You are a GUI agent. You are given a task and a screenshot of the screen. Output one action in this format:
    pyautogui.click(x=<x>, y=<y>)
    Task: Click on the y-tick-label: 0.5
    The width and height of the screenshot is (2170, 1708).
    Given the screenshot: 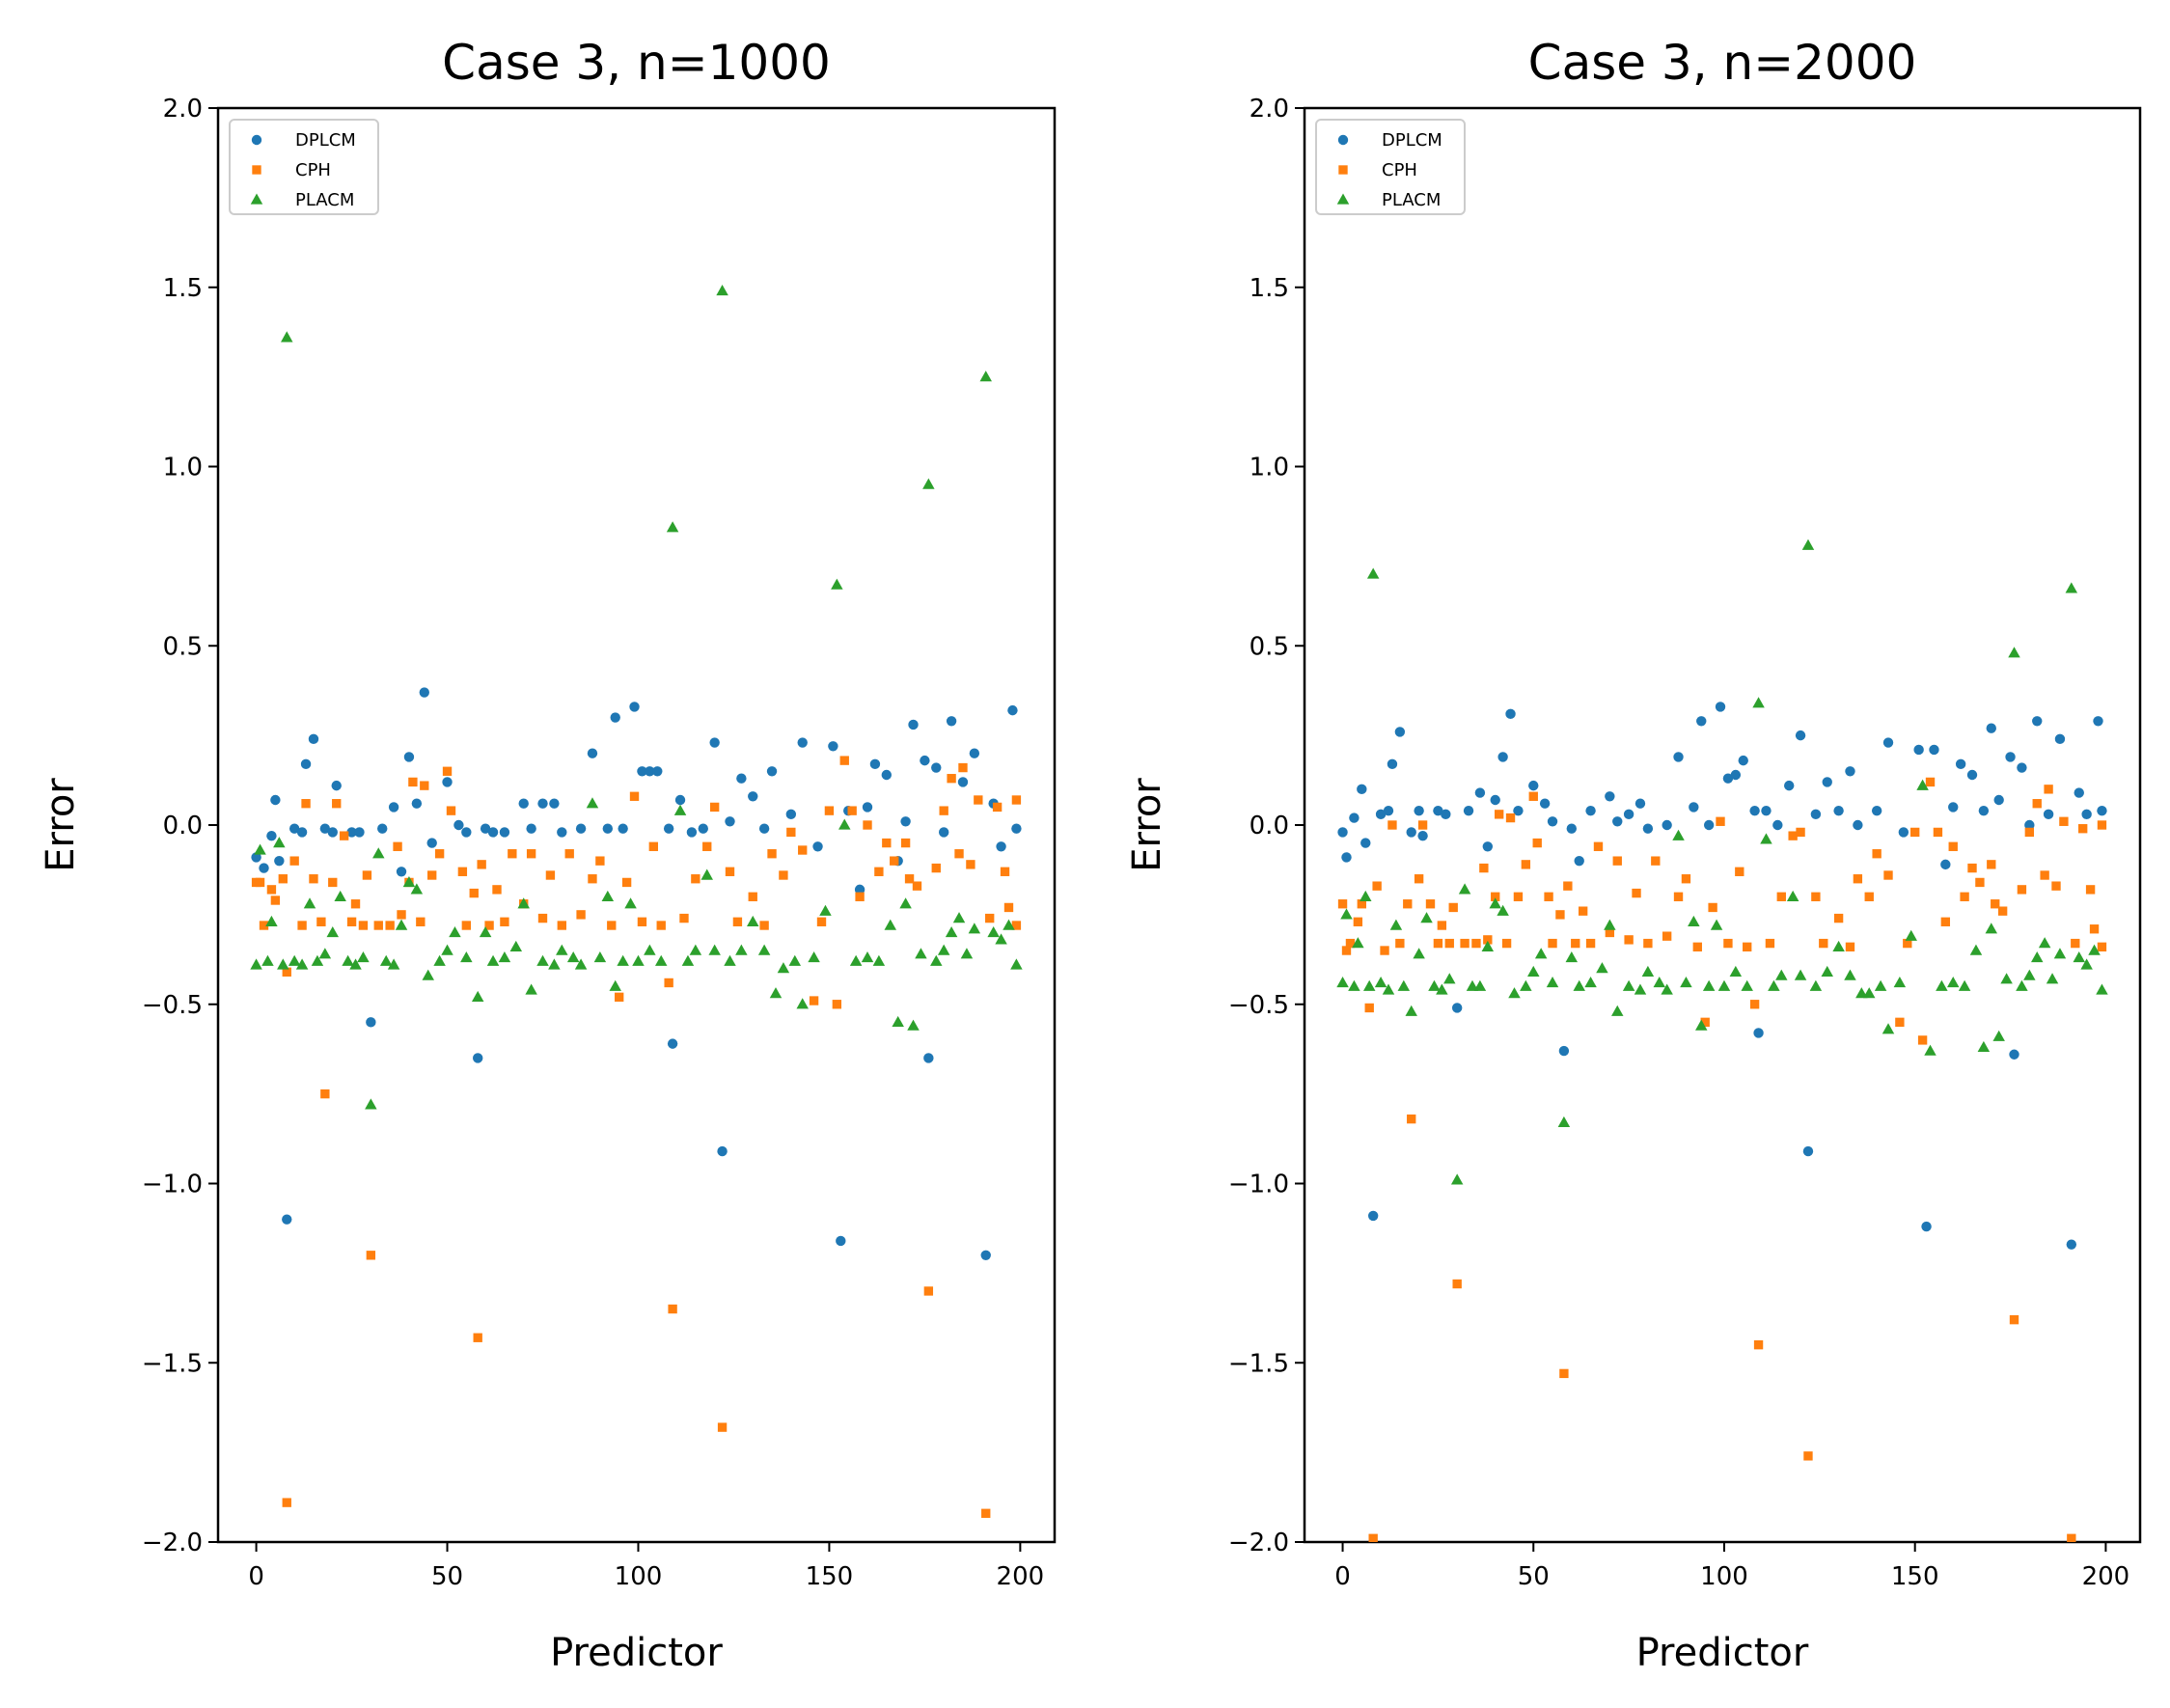 What is the action you would take?
    pyautogui.click(x=1269, y=646)
    